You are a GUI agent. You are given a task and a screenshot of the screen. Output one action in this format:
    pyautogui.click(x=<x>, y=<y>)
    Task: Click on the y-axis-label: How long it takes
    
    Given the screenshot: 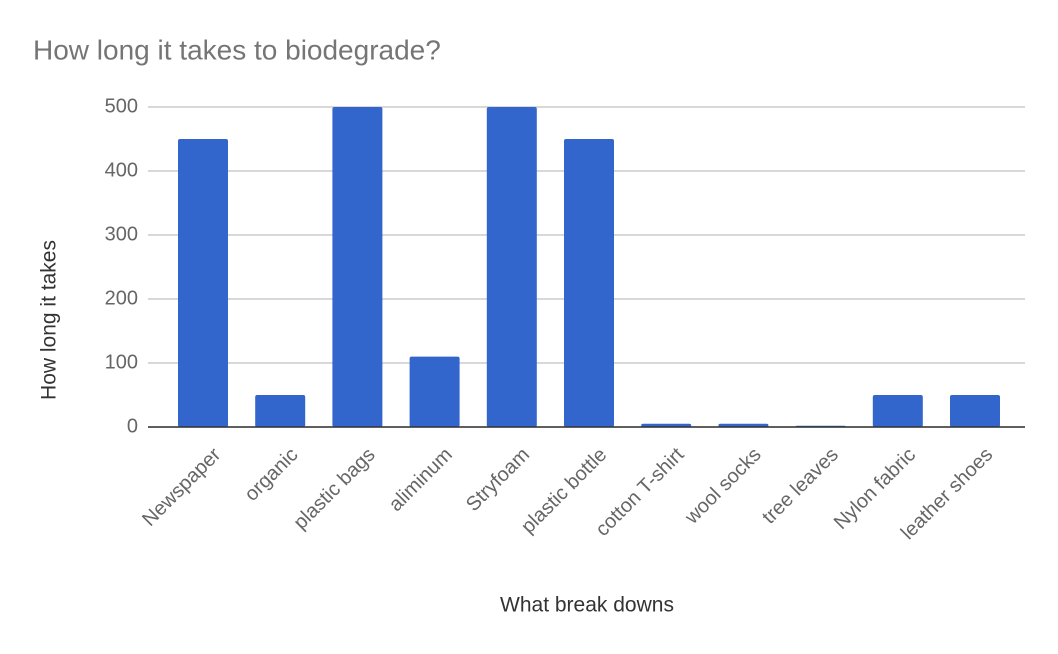 What is the action you would take?
    pyautogui.click(x=49, y=320)
    